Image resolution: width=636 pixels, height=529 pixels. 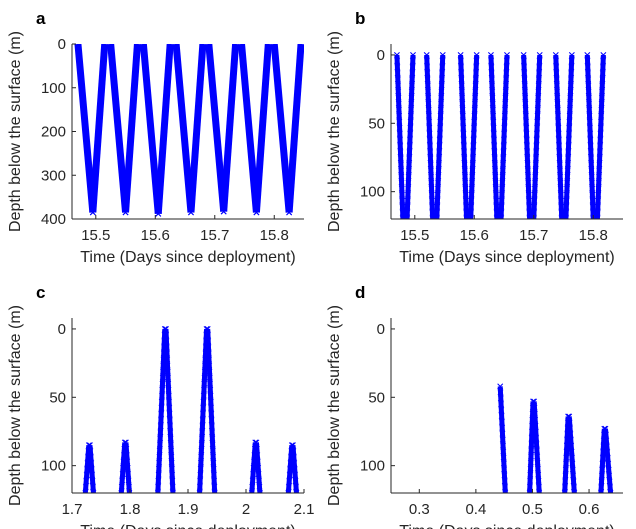 I want to click on x-tick-label: 0.5, so click(x=532, y=509).